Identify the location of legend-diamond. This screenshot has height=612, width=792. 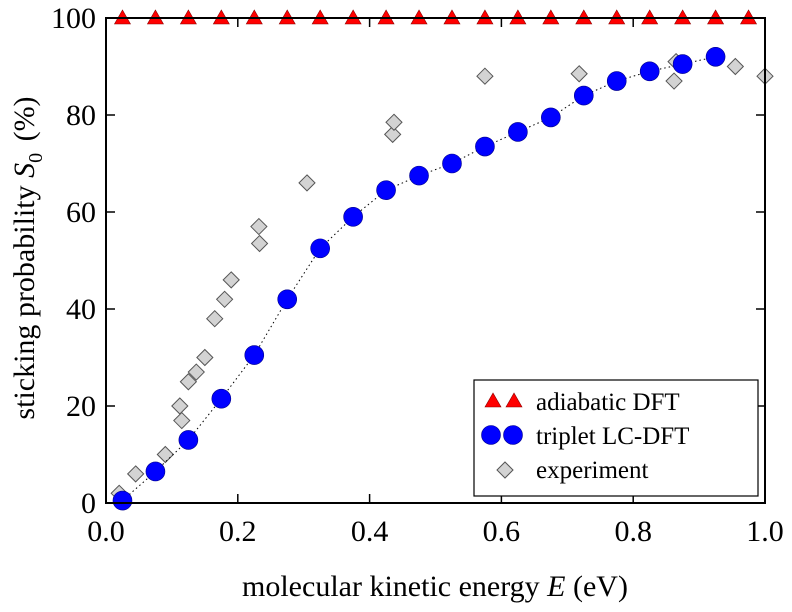
(505, 470).